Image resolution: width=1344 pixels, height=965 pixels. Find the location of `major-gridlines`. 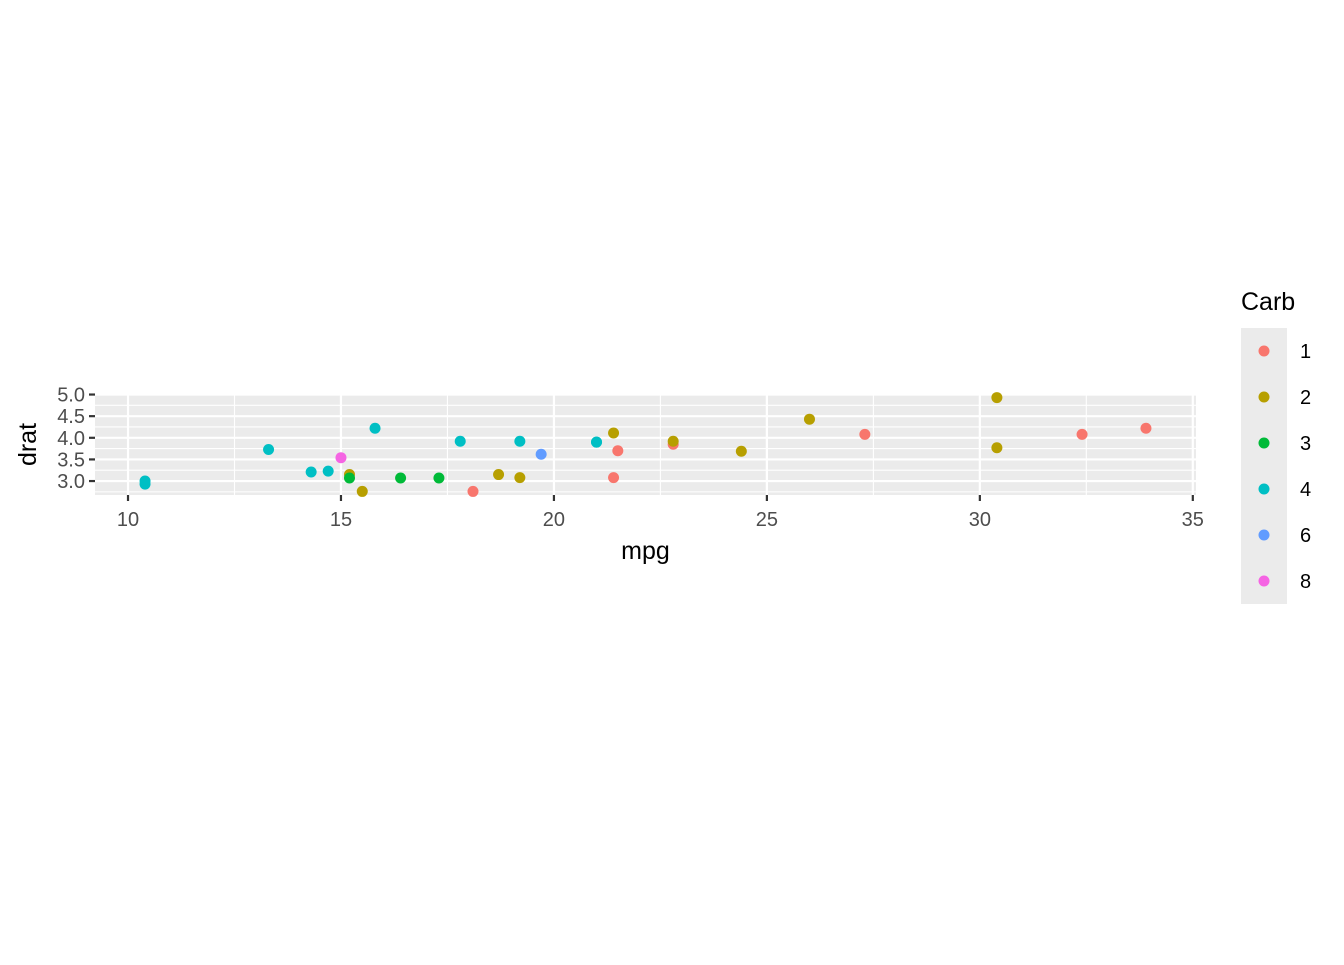

major-gridlines is located at coordinates (645, 444).